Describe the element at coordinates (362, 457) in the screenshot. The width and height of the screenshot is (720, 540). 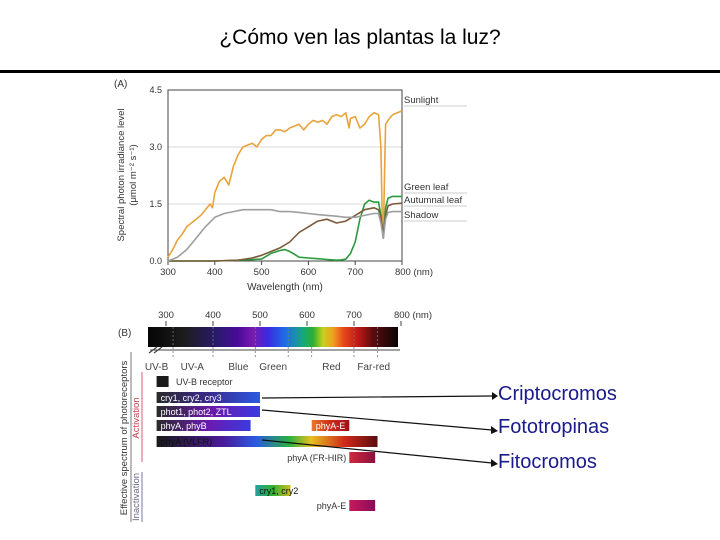
I see `bar-phya-fr-hir-` at that location.